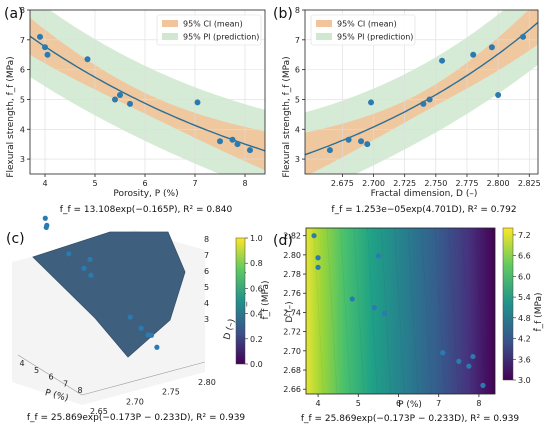 The width and height of the screenshot is (550, 428). I want to click on panel-c-xtick-label: 7, so click(65, 383).